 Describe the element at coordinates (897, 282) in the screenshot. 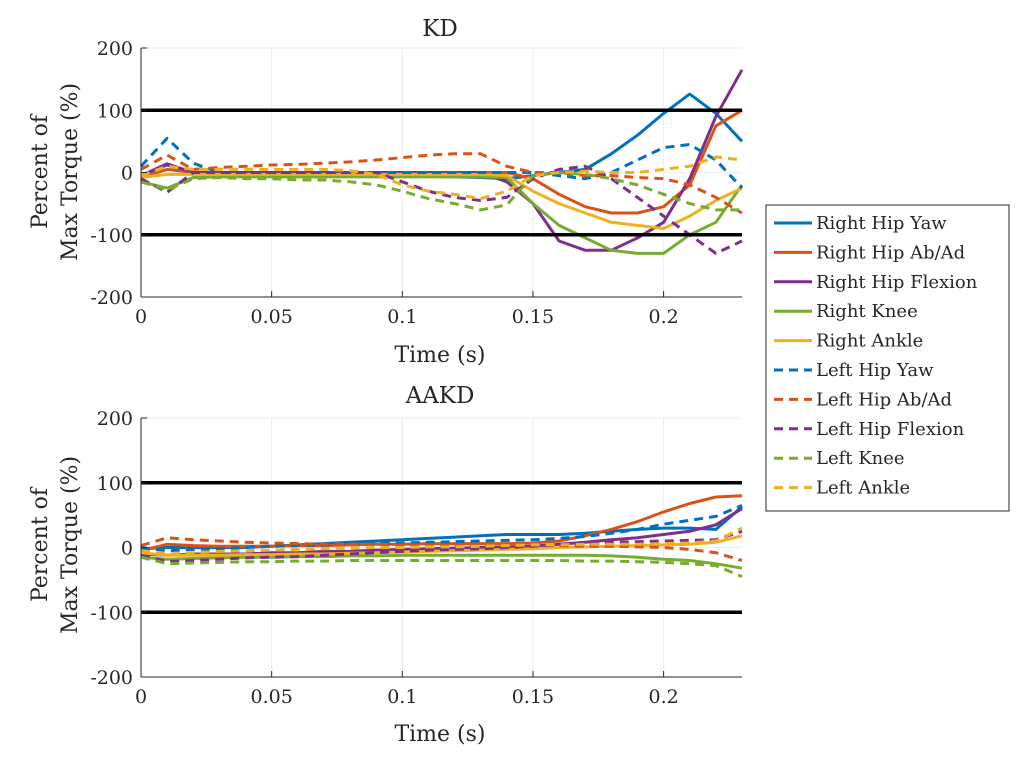

I see `legend-label-right-hip-flexion: Right Hip Flexion` at that location.